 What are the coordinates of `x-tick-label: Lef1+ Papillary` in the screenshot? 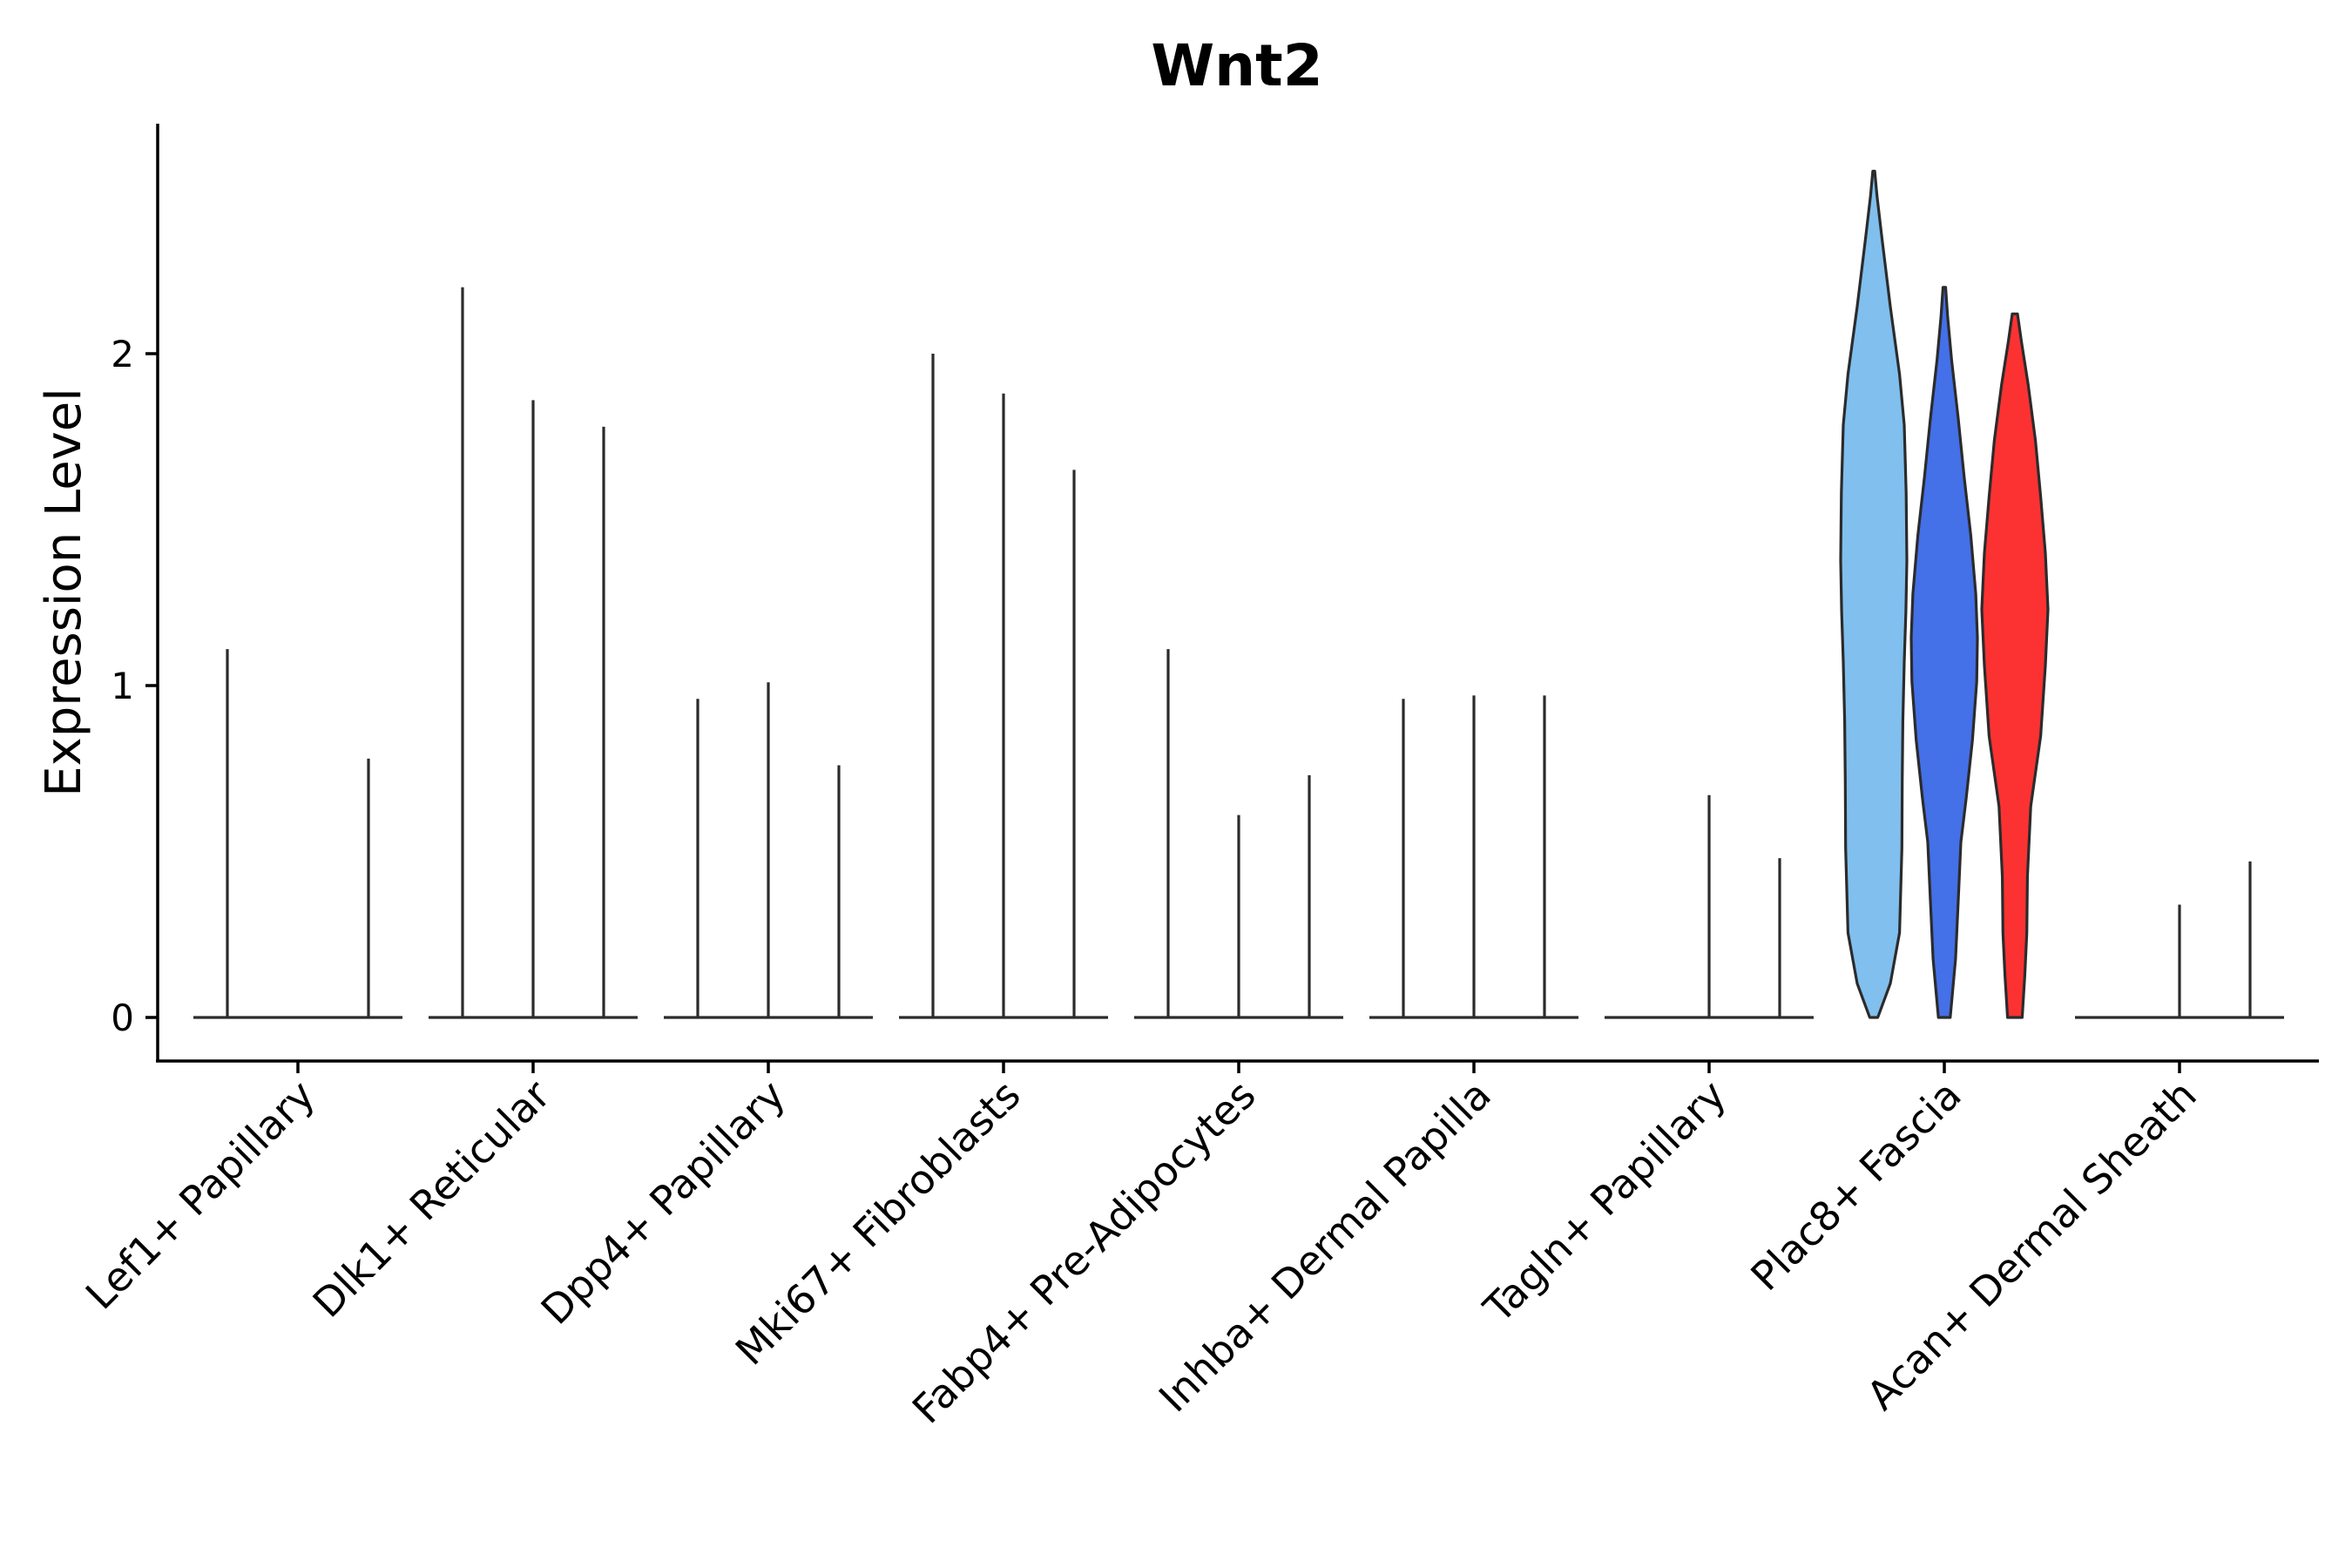 It's located at (200, 1195).